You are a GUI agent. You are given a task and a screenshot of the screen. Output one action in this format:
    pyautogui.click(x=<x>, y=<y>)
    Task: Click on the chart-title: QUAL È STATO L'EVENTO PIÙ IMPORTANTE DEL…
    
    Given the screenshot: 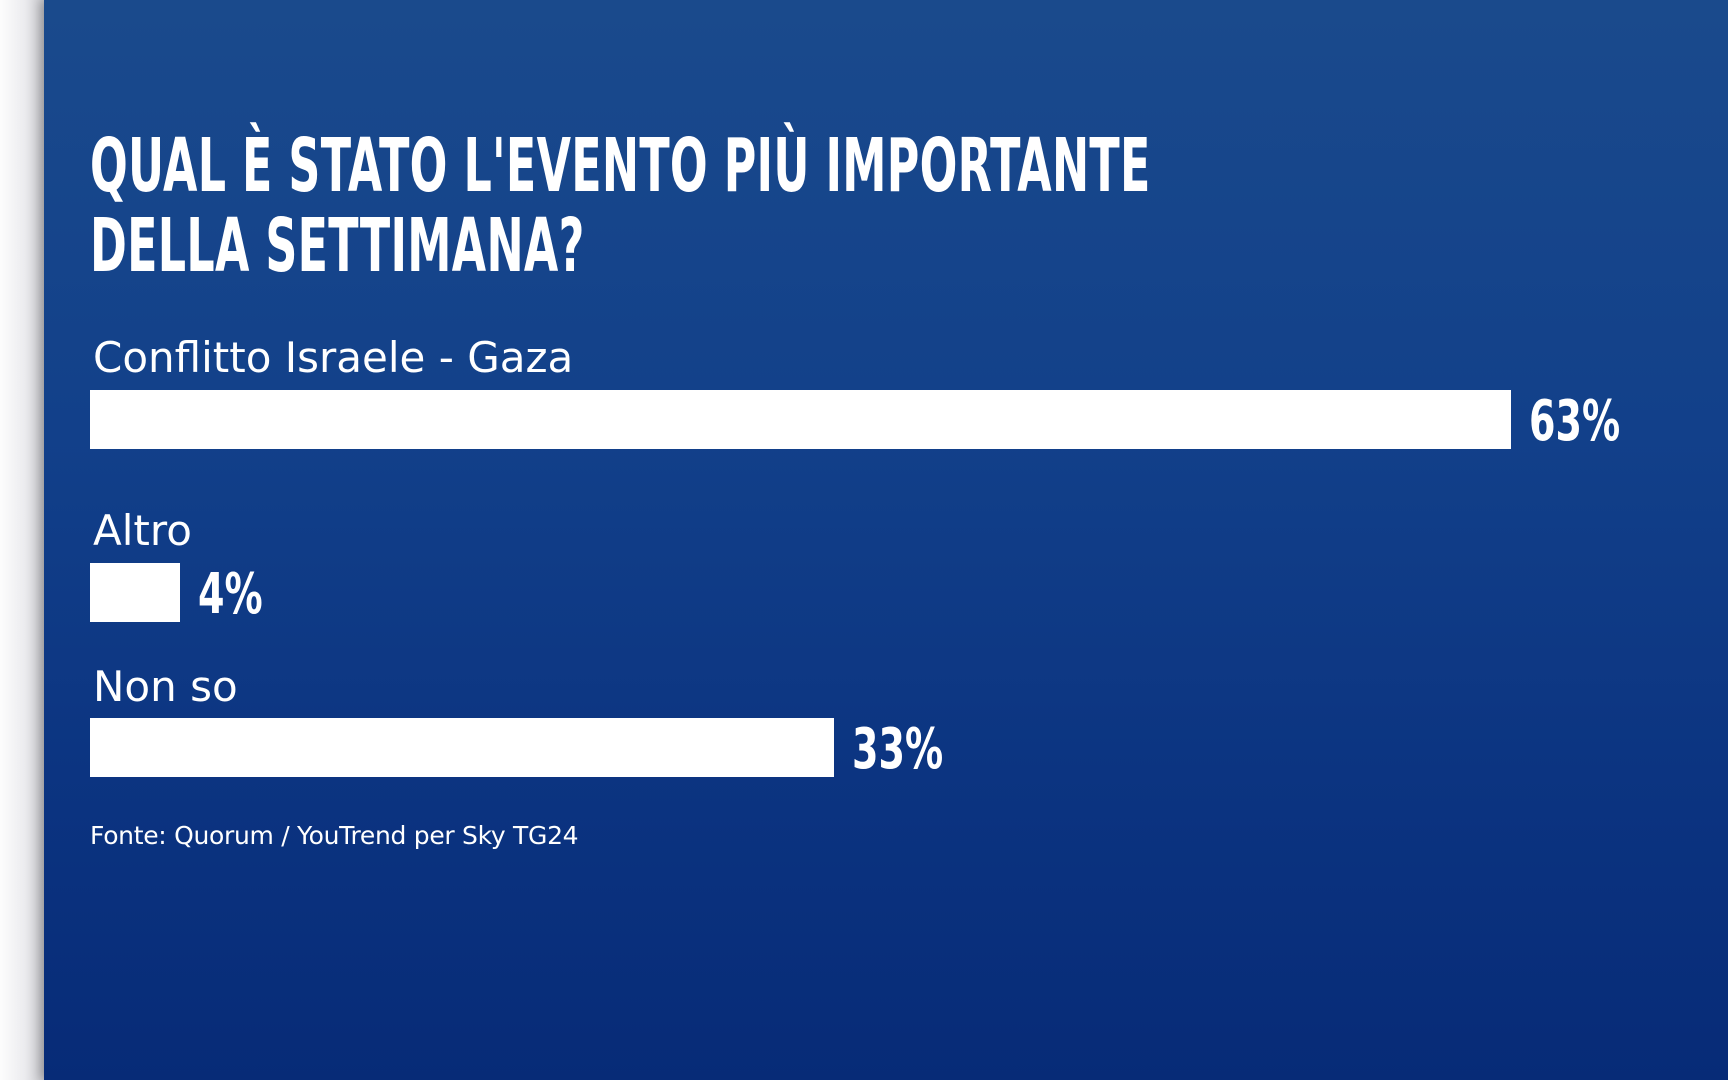 What is the action you would take?
    pyautogui.click(x=620, y=206)
    